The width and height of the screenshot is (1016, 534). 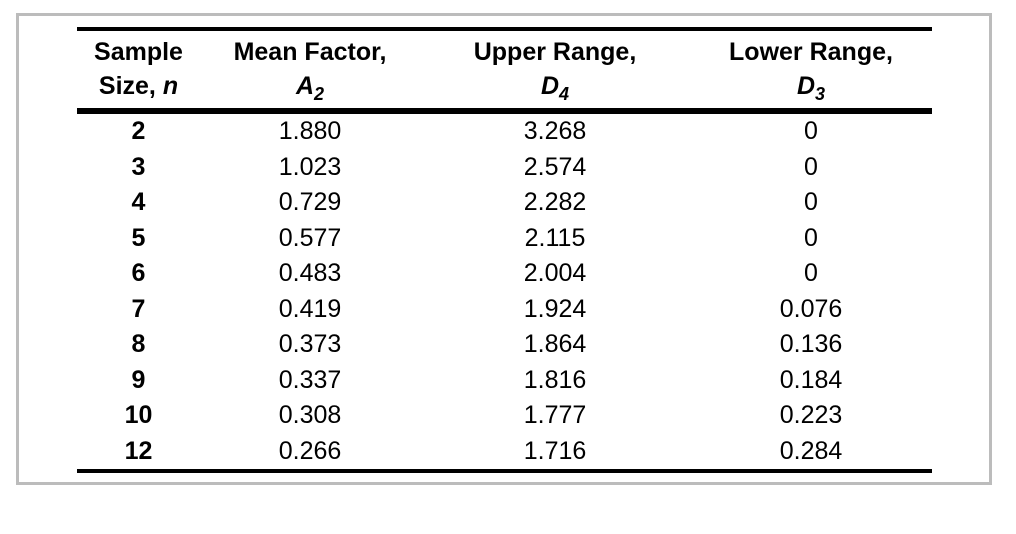 What do you see at coordinates (310, 344) in the screenshot?
I see `cell-mean-factor-a2: 0.373` at bounding box center [310, 344].